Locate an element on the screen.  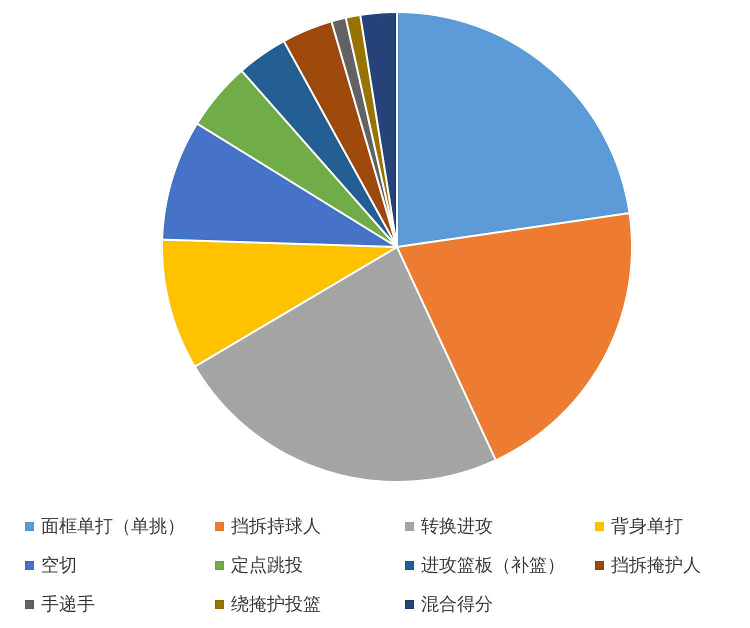
legend-label: 挡拆掩护人 is located at coordinates (656, 565).